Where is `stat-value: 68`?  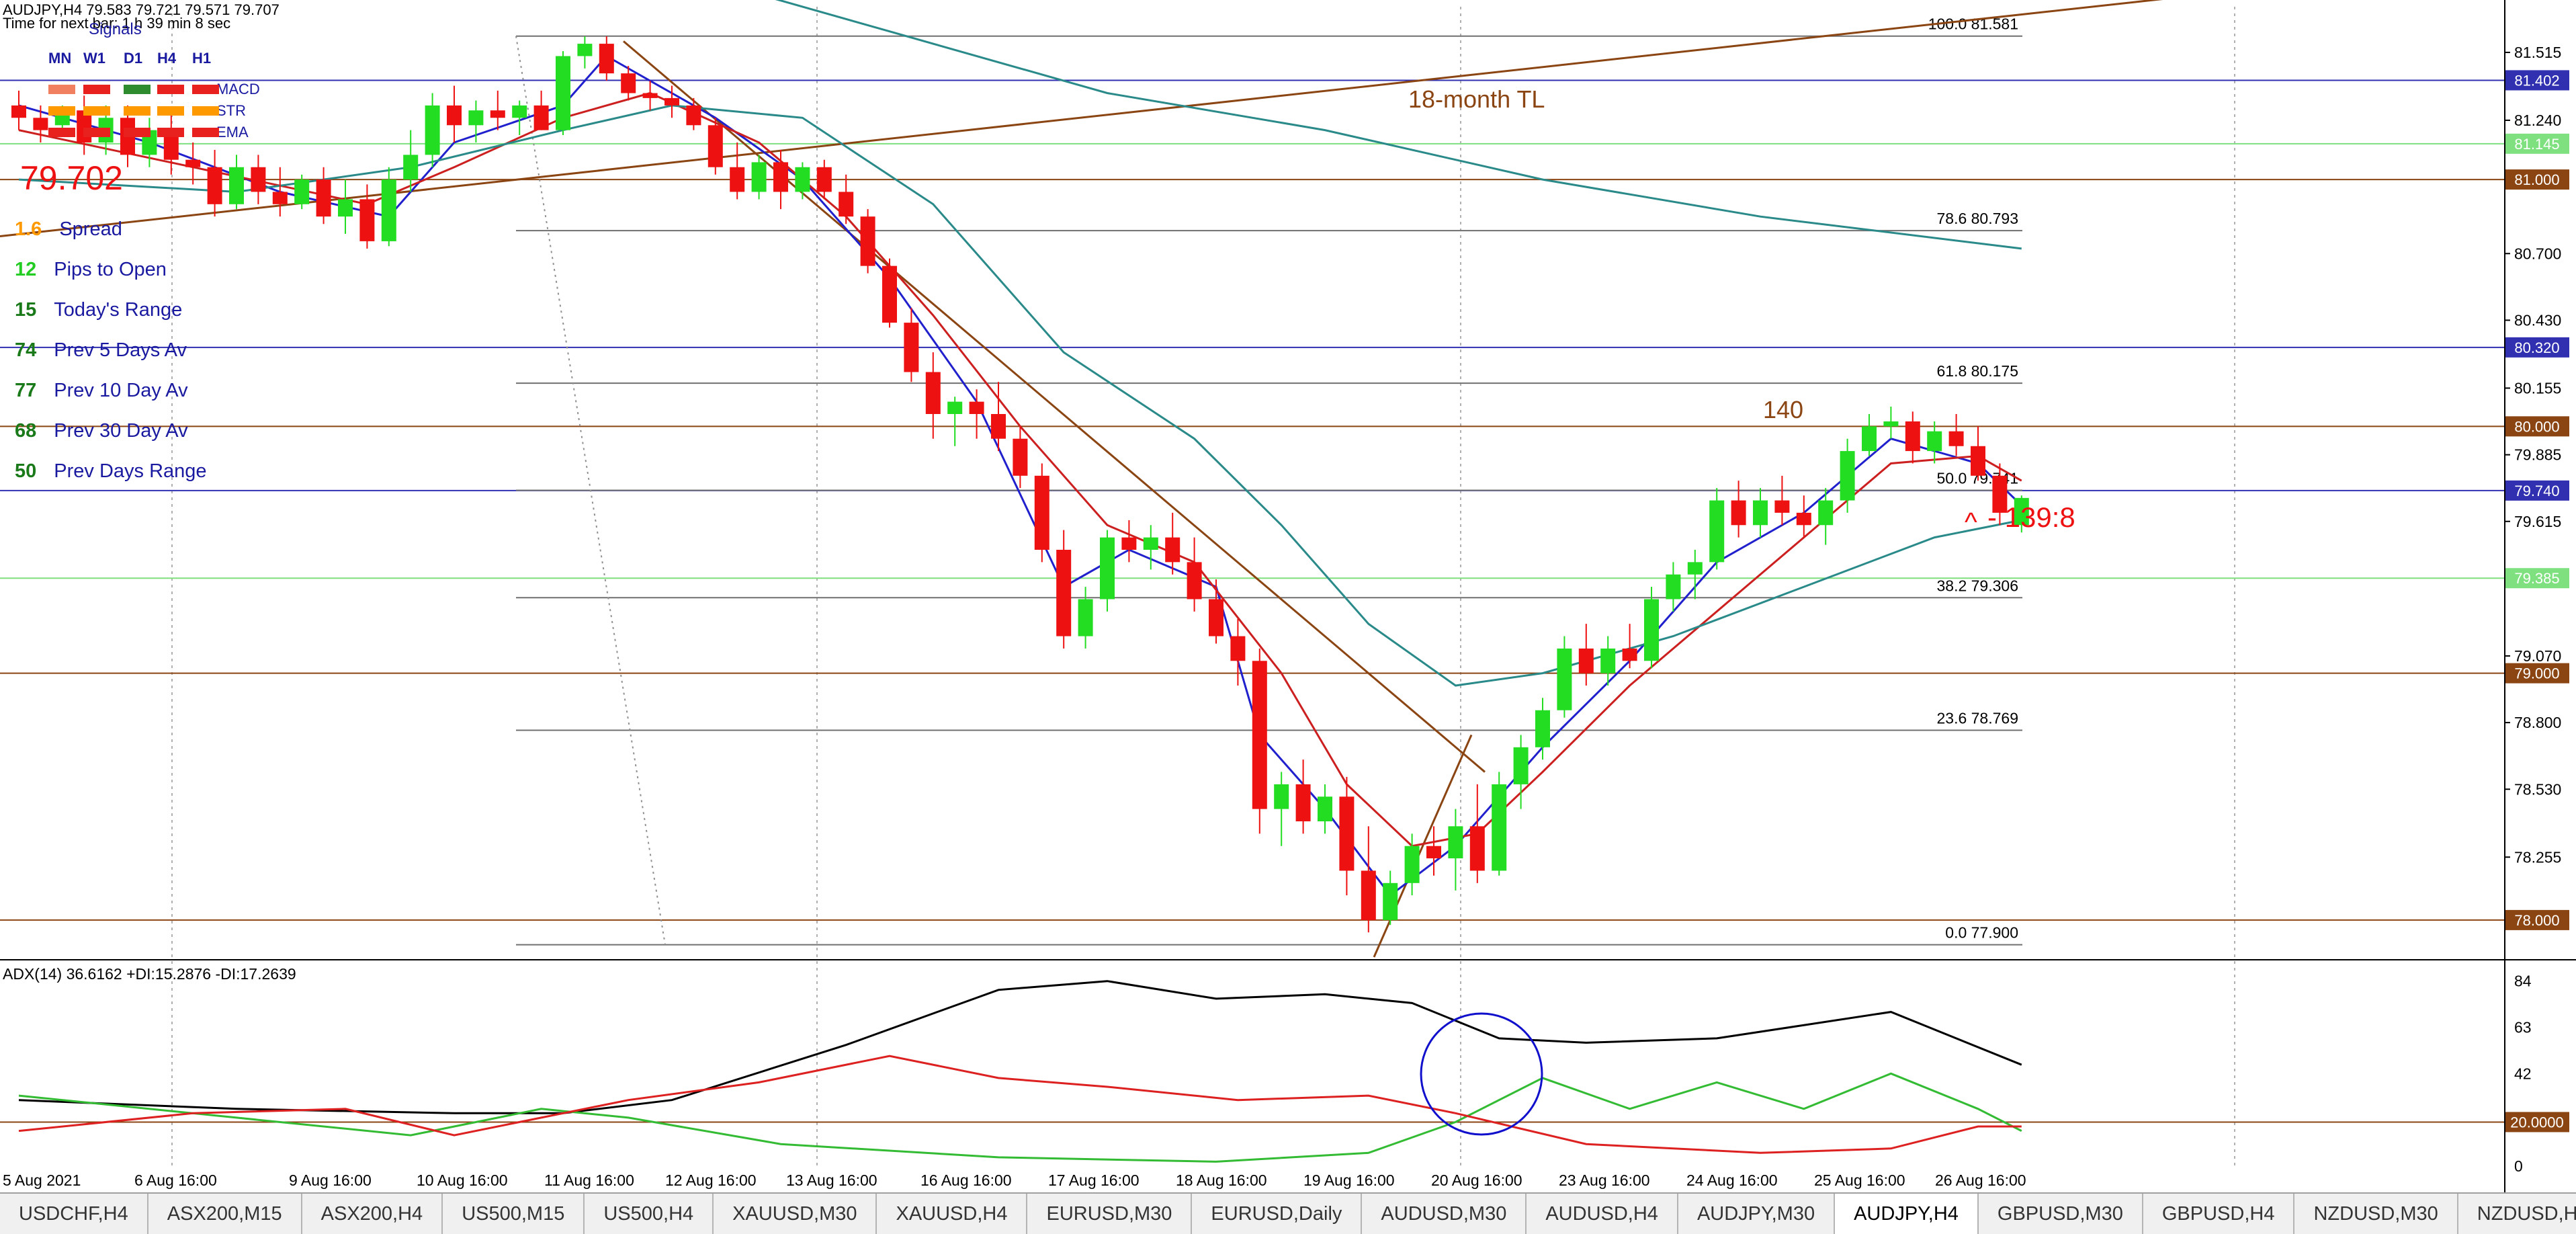 stat-value: 68 is located at coordinates (26, 431).